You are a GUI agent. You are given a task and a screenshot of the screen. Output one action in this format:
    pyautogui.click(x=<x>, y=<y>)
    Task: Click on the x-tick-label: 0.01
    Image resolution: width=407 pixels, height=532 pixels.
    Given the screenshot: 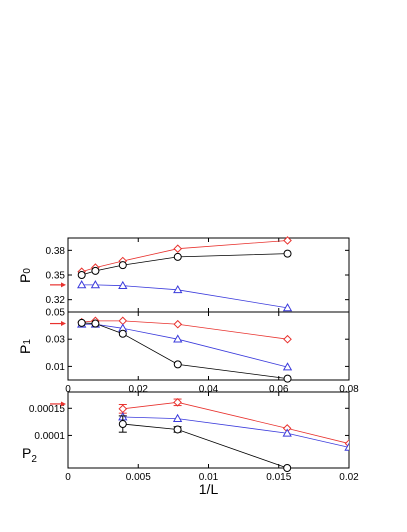 What is the action you would take?
    pyautogui.click(x=209, y=477)
    